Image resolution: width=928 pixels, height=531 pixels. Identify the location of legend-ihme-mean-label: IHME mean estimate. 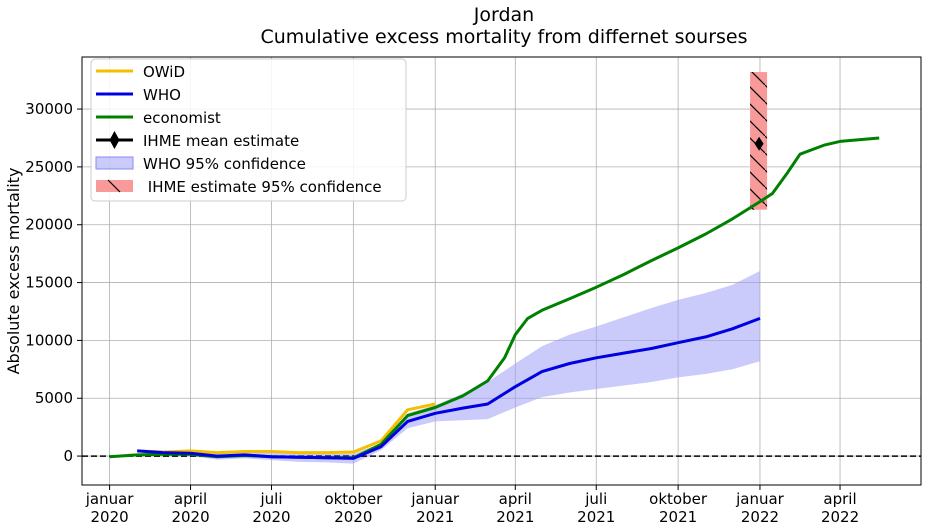
(221, 141).